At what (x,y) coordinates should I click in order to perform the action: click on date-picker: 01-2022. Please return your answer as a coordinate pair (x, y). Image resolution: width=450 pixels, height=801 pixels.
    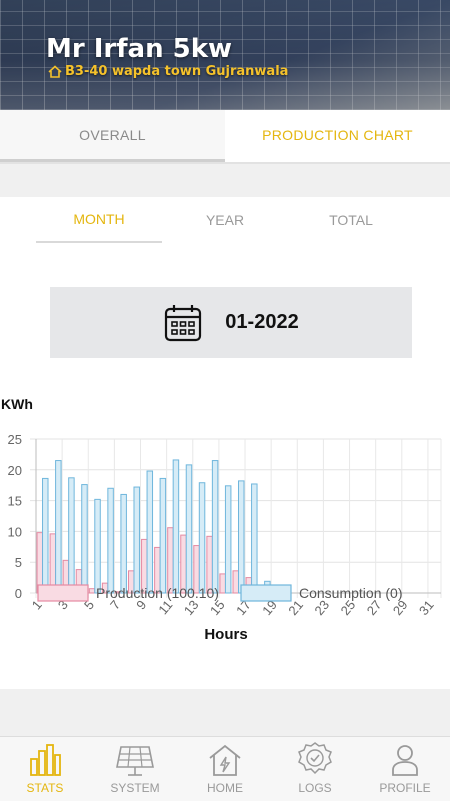
    Looking at the image, I should click on (231, 322).